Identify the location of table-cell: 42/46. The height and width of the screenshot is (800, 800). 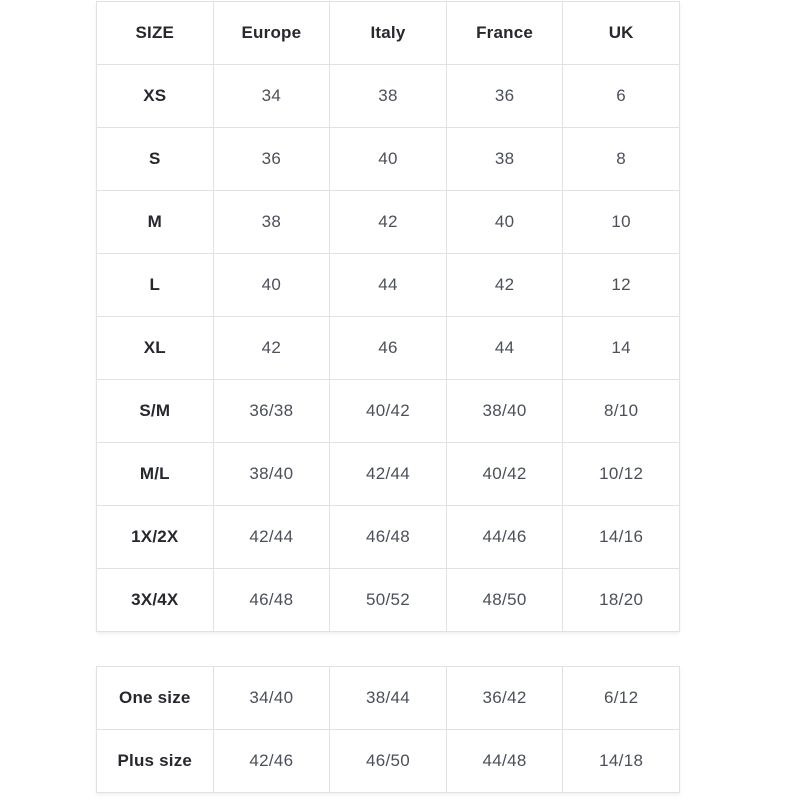
(271, 761).